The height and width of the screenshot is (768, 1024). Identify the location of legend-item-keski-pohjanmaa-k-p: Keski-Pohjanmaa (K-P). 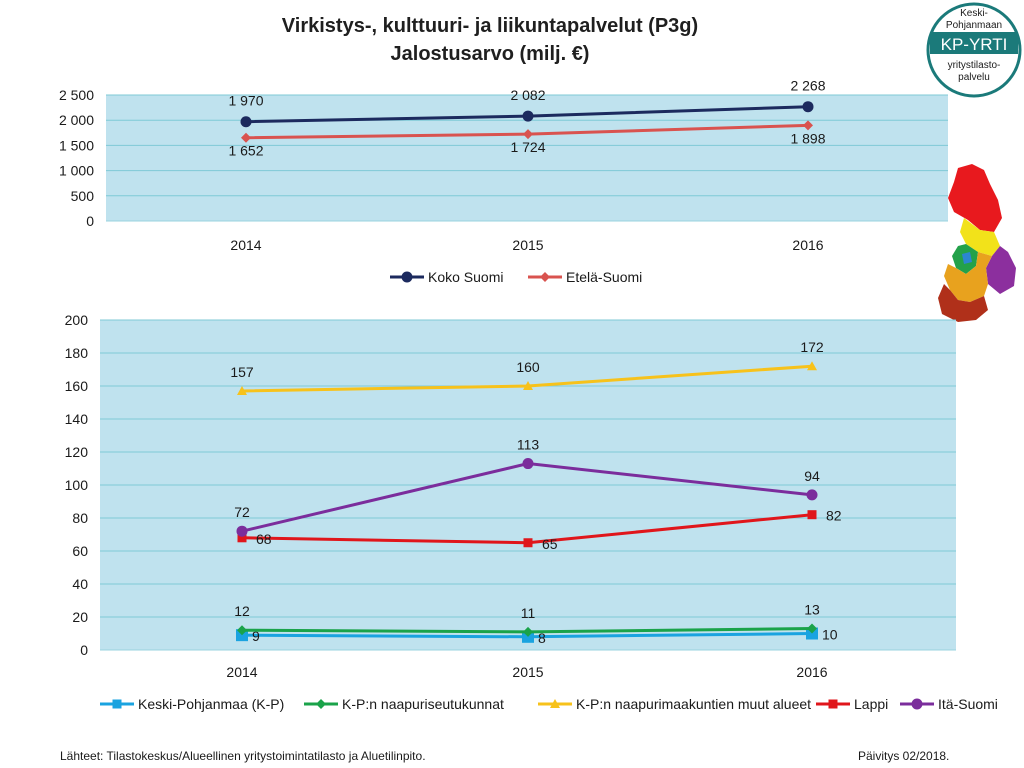
(192, 704).